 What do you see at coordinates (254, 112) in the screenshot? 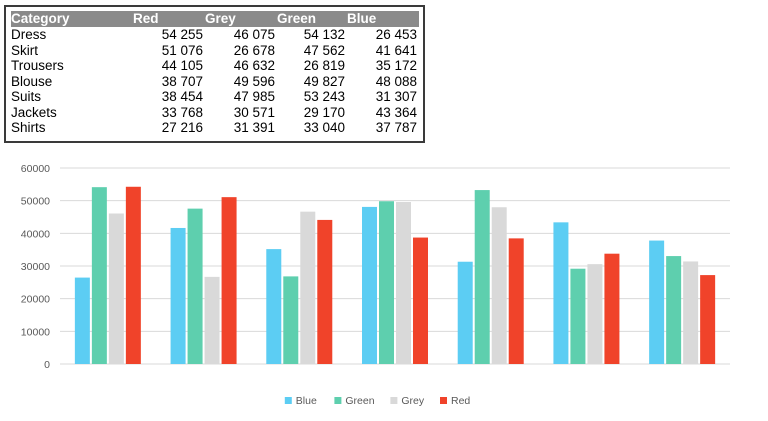
I see `table-cell-value: 30 571` at bounding box center [254, 112].